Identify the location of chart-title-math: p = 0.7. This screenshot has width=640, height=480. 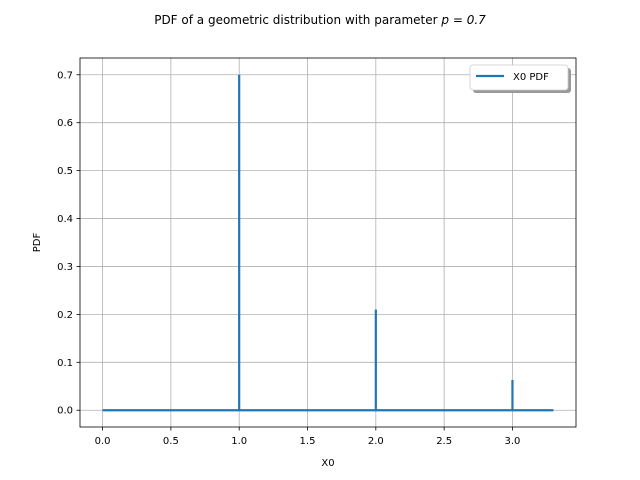
(463, 20).